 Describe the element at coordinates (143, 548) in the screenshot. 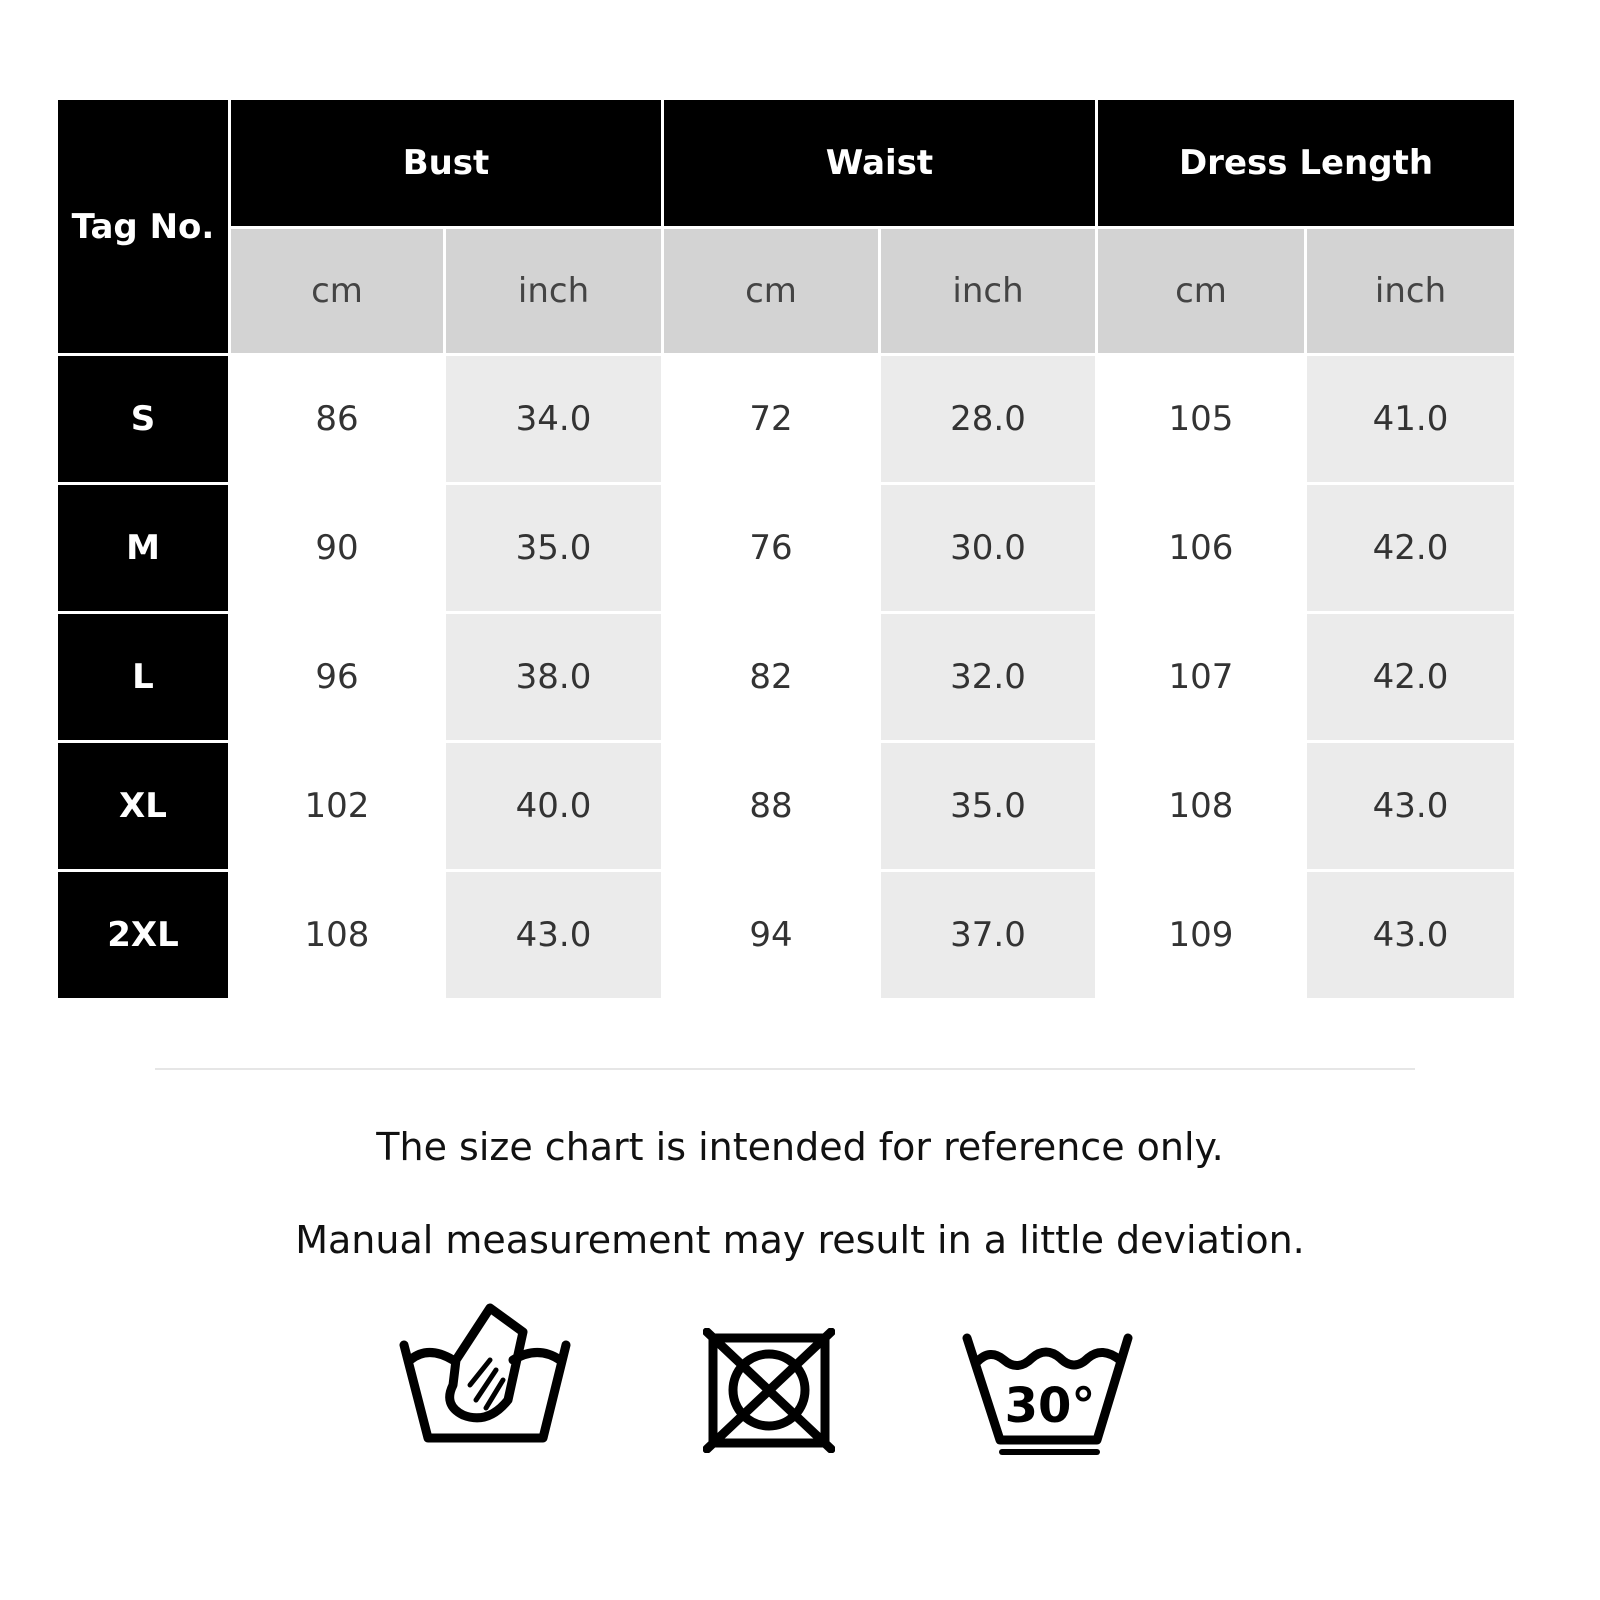

I see `size-label: M` at that location.